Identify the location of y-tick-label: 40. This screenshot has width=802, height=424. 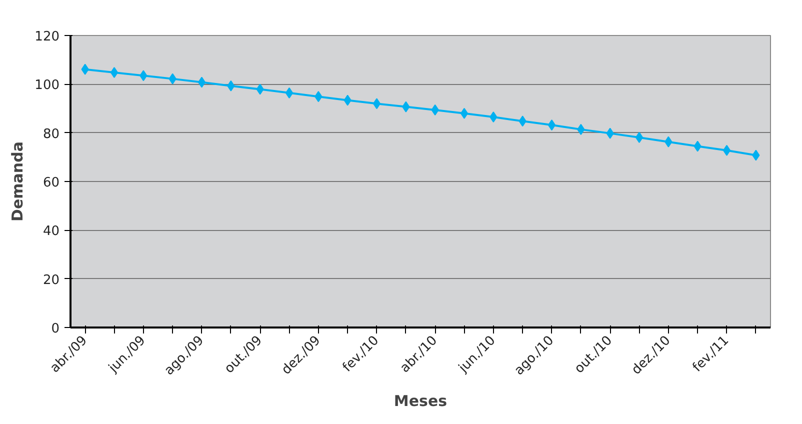
(51, 232).